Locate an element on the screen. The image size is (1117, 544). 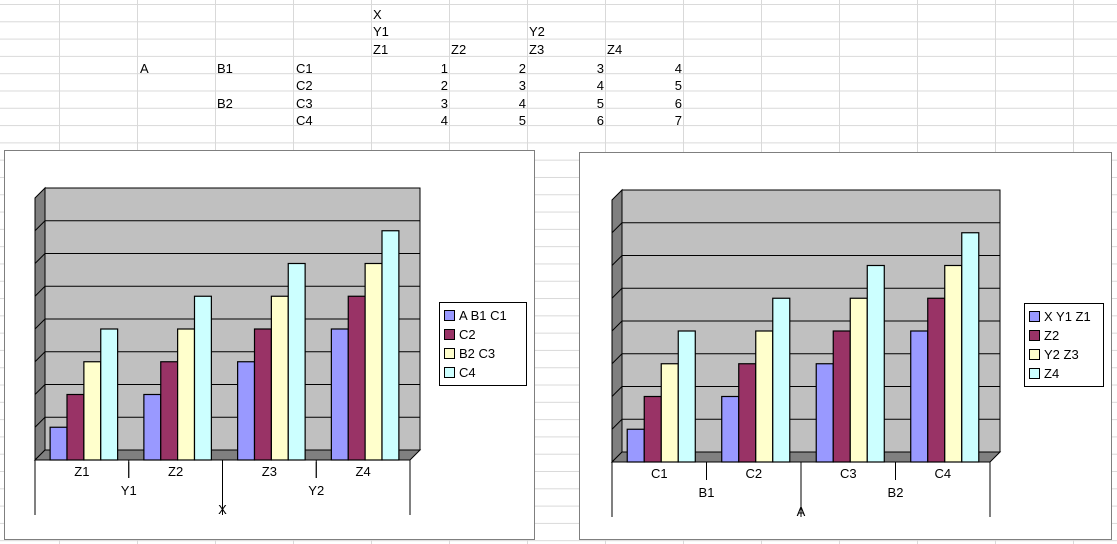
header-x: X is located at coordinates (377, 14).